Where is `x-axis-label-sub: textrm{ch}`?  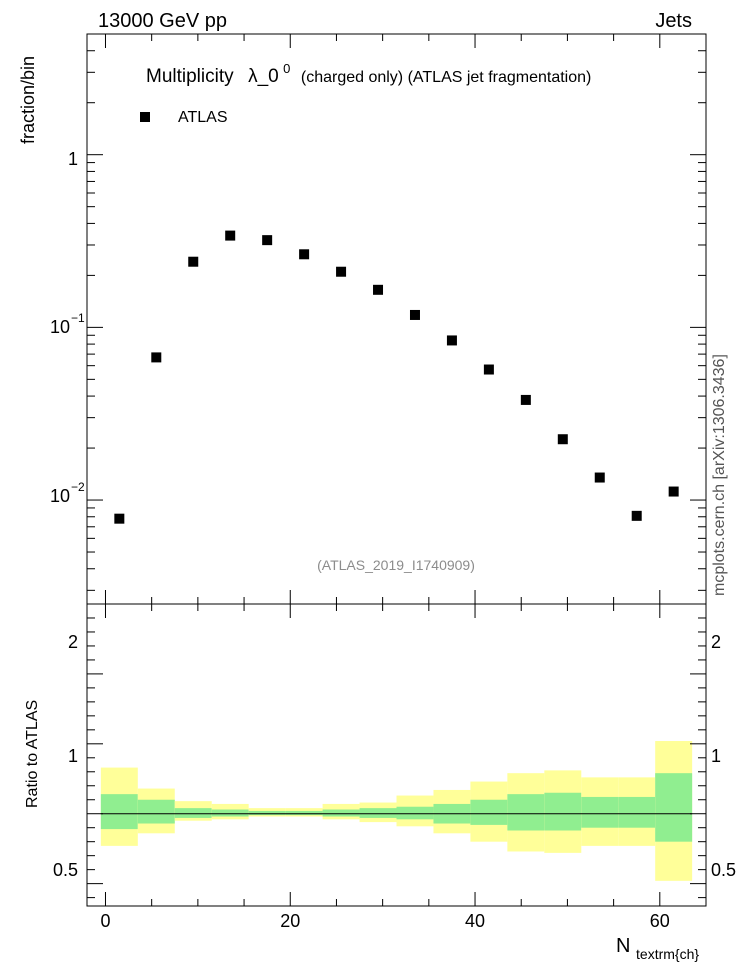
x-axis-label-sub: textrm{ch} is located at coordinates (667, 954).